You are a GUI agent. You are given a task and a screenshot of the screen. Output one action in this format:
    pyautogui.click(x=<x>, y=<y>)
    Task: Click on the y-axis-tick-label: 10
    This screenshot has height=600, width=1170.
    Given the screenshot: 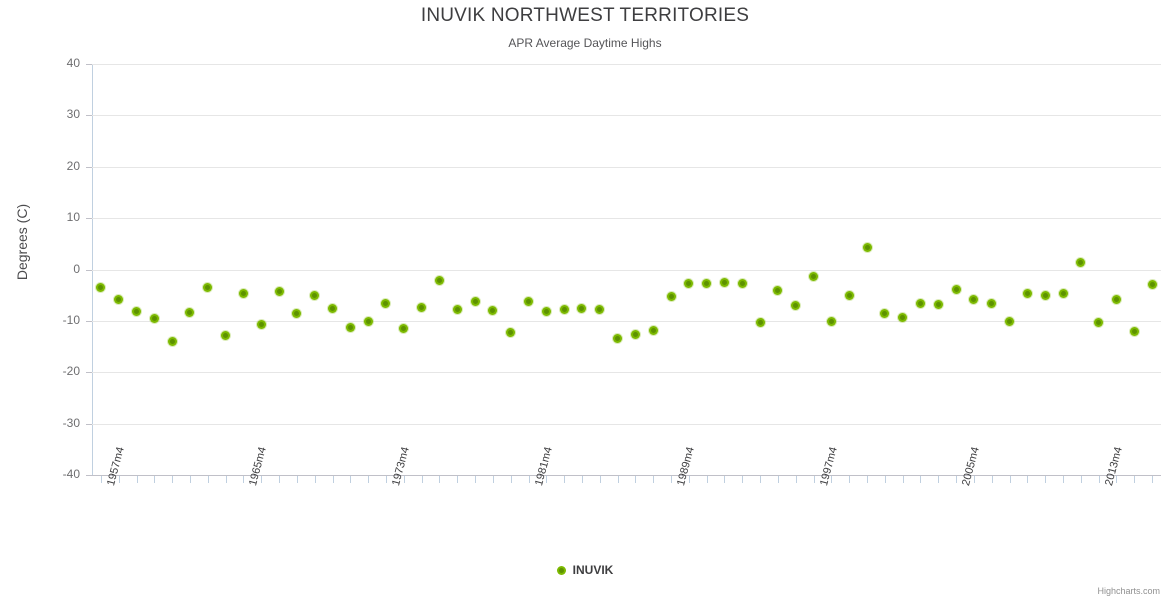 What is the action you would take?
    pyautogui.click(x=46, y=217)
    